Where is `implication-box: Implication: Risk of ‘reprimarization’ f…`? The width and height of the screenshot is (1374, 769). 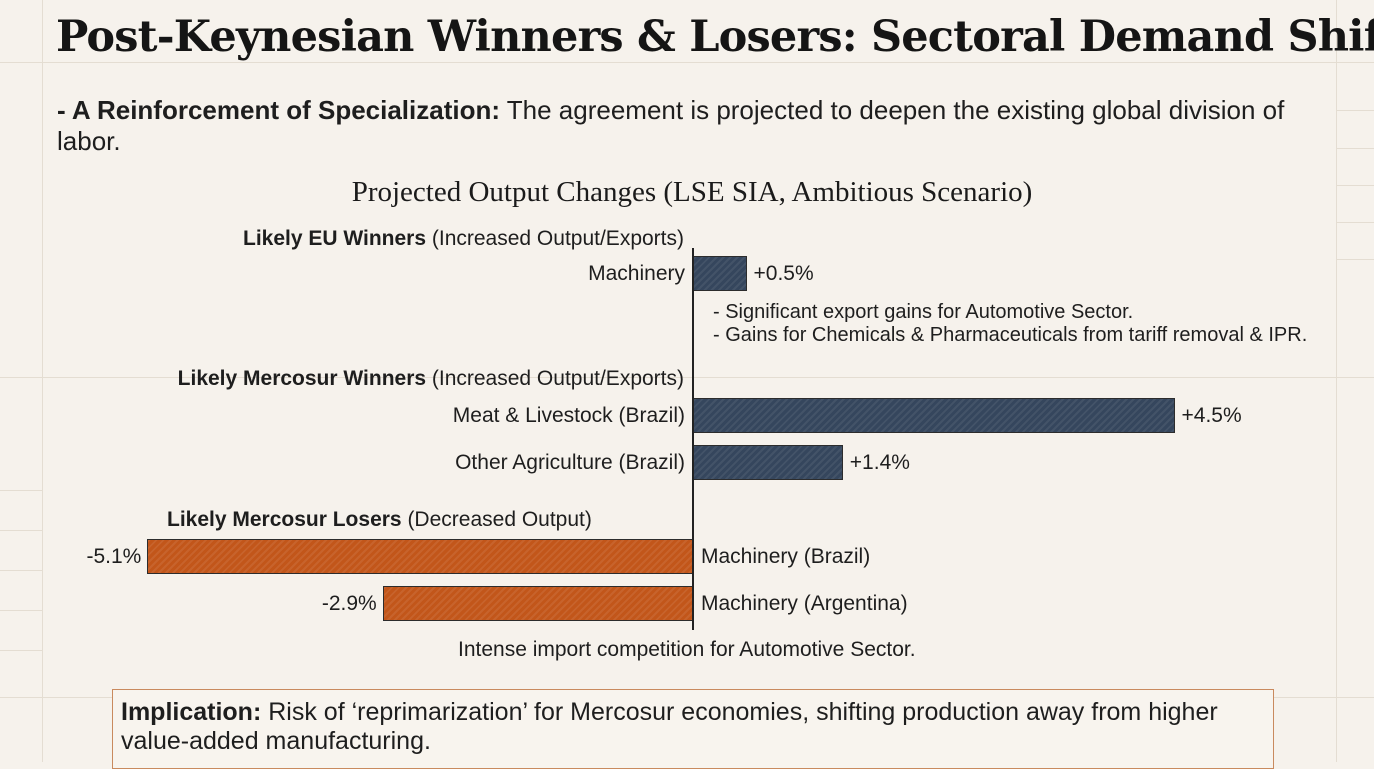
implication-box: Implication: Risk of ‘reprimarization’ f… is located at coordinates (693, 729).